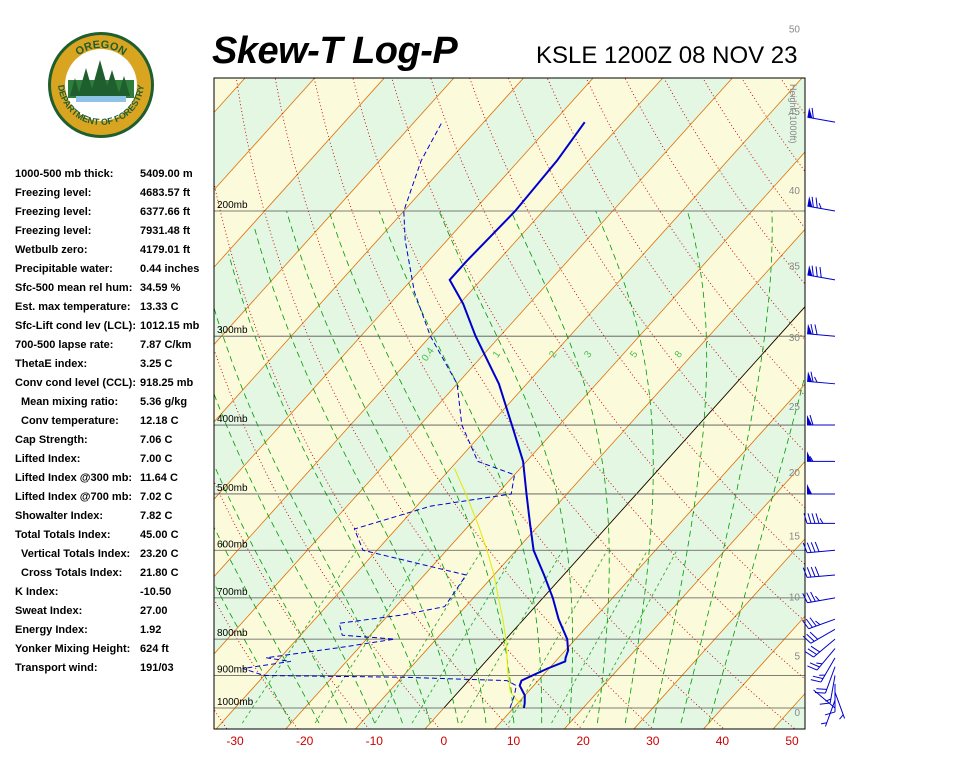 The image size is (960, 768). I want to click on index-label: Lifted Index @700 mb:, so click(74, 497).